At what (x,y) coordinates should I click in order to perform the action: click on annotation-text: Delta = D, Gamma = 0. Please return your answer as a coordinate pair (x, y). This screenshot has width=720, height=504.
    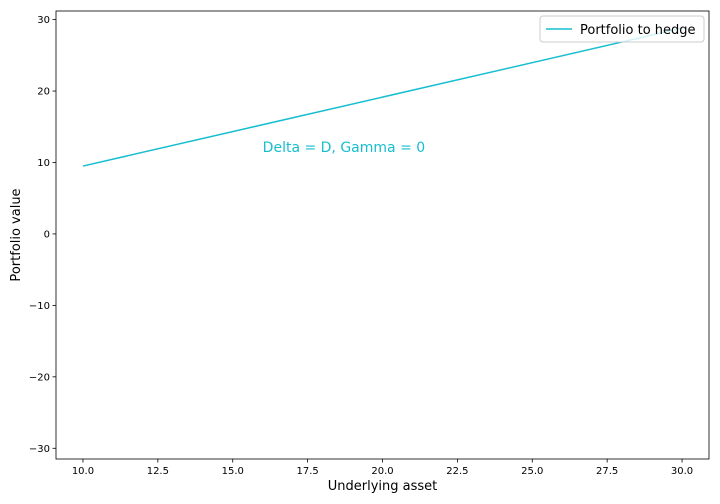
    Looking at the image, I should click on (344, 148).